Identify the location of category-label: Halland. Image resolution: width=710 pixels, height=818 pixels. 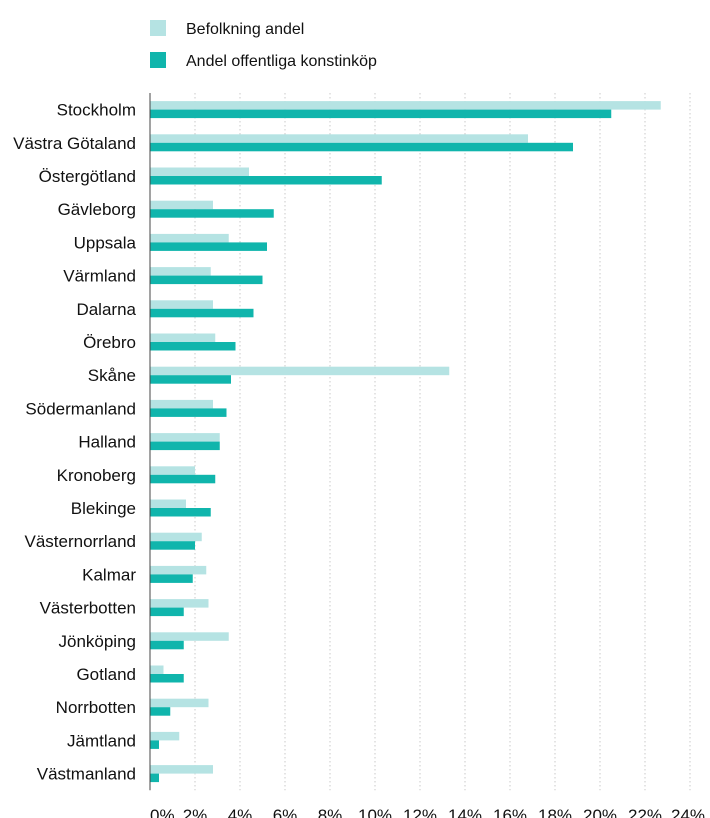
(107, 442).